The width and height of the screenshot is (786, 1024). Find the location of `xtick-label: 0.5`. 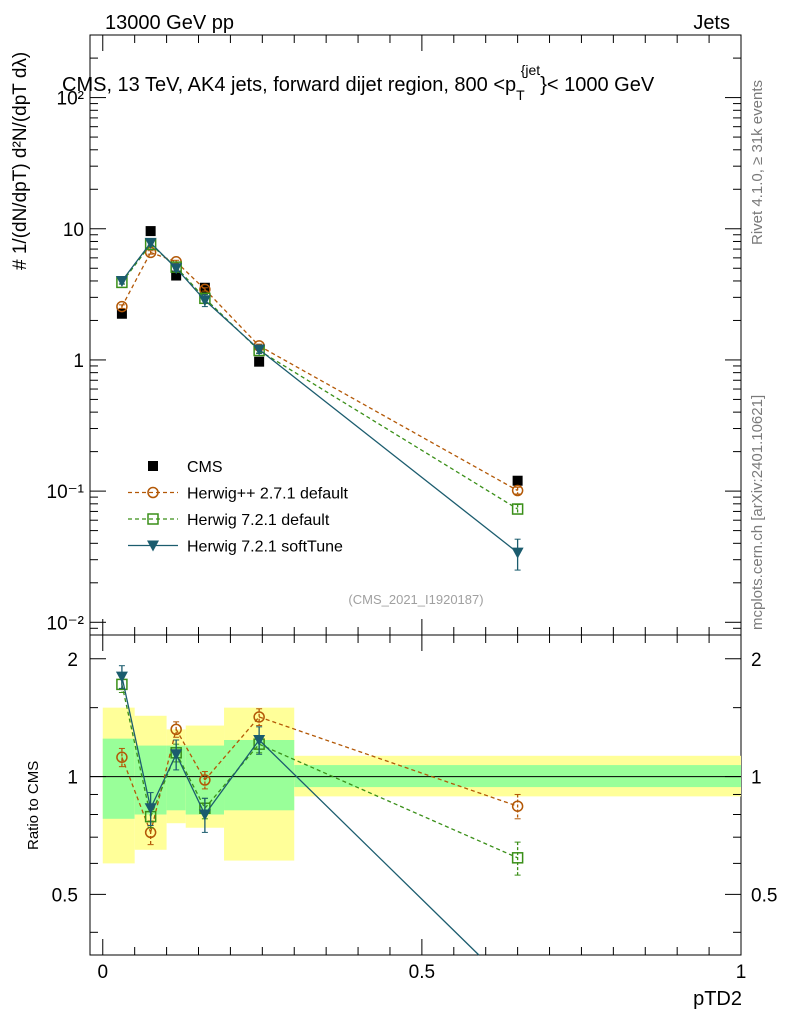

xtick-label: 0.5 is located at coordinates (422, 972).